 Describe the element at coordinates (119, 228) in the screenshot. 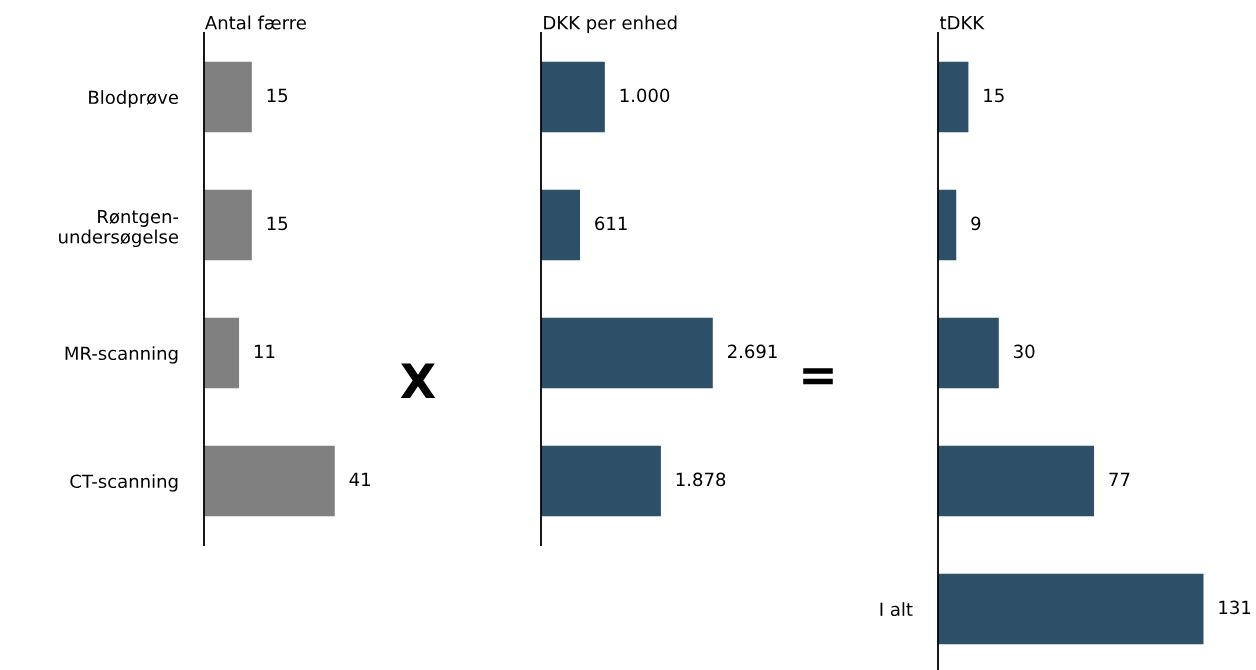

I see `y-tick-label: Røntgen- undersøgelse` at that location.